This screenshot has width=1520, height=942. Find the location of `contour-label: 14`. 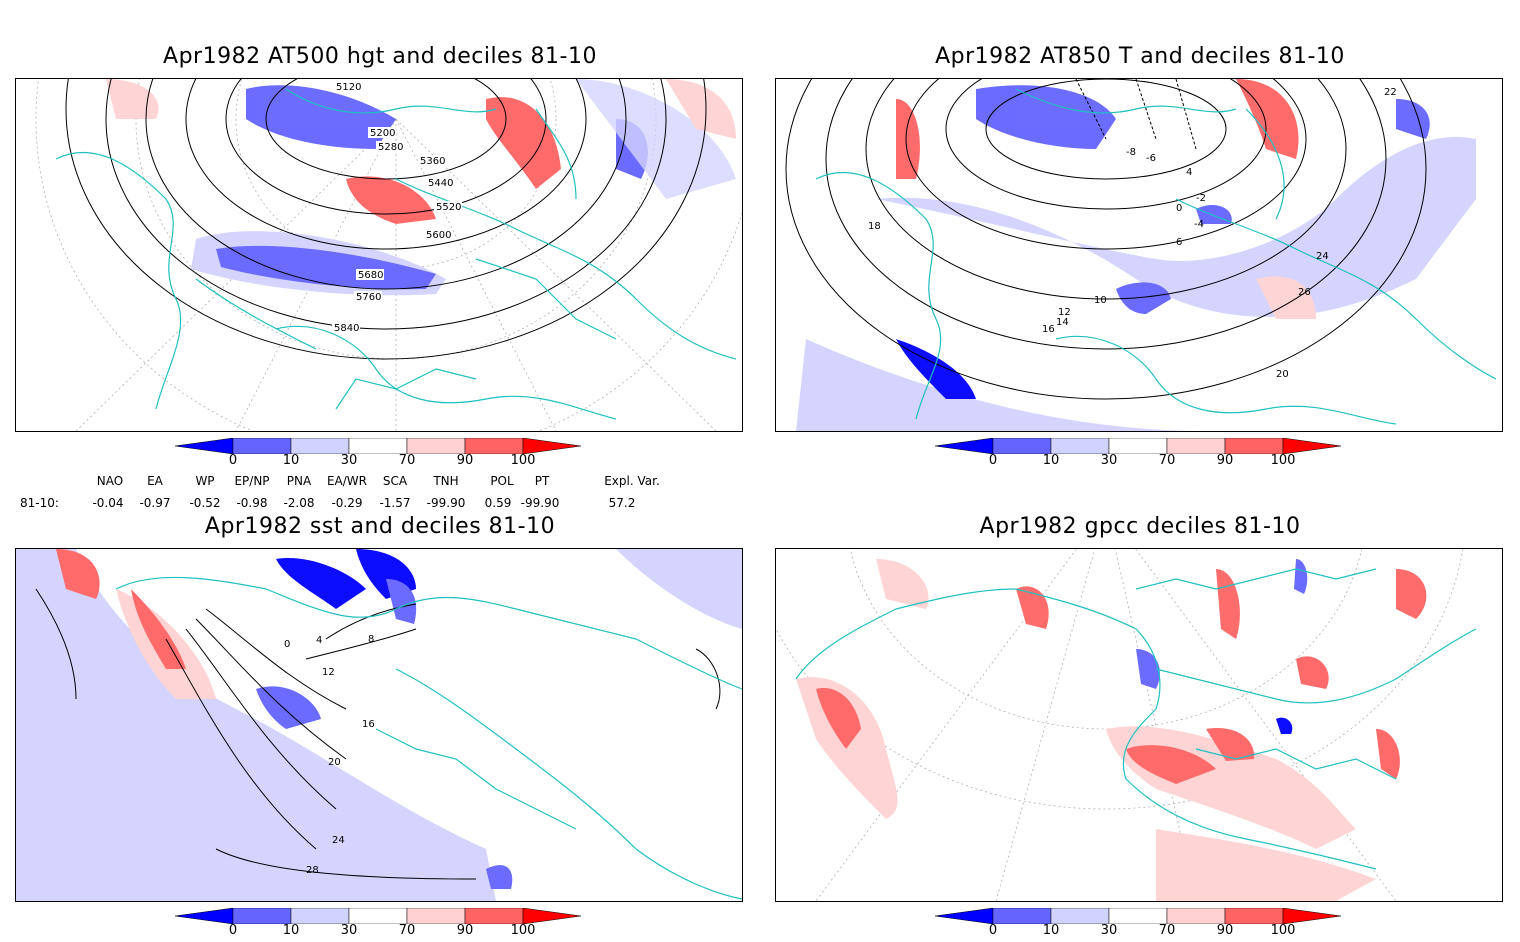

contour-label: 14 is located at coordinates (1062, 322).